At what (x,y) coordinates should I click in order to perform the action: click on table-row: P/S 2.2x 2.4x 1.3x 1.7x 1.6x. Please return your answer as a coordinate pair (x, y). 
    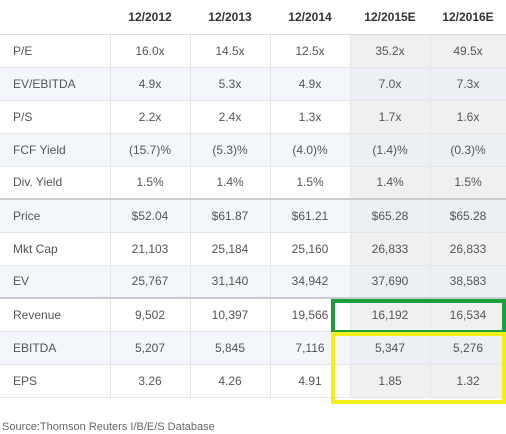
    Looking at the image, I should click on (253, 117).